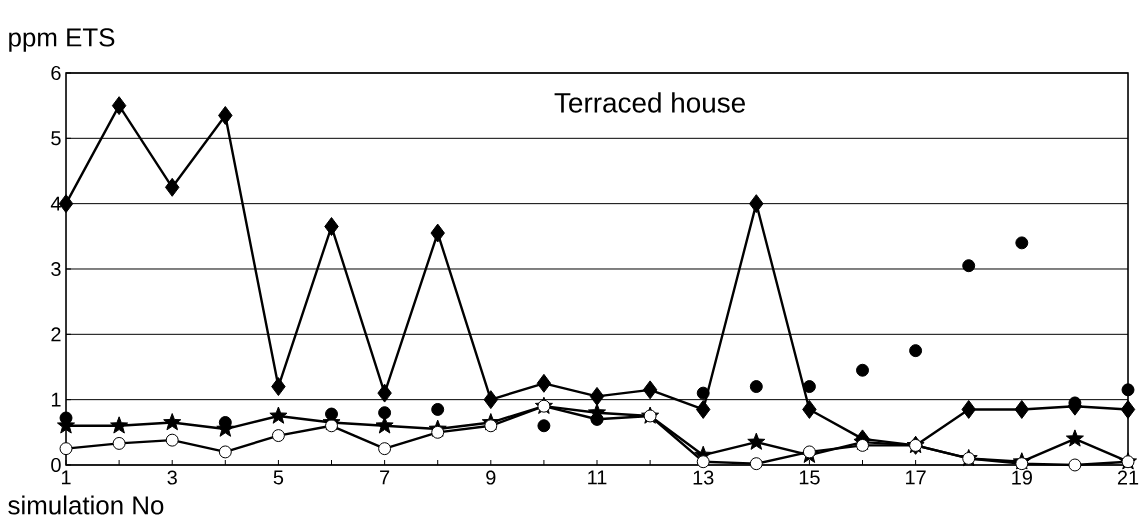  What do you see at coordinates (86, 505) in the screenshot?
I see `x-axis-title: simulation No` at bounding box center [86, 505].